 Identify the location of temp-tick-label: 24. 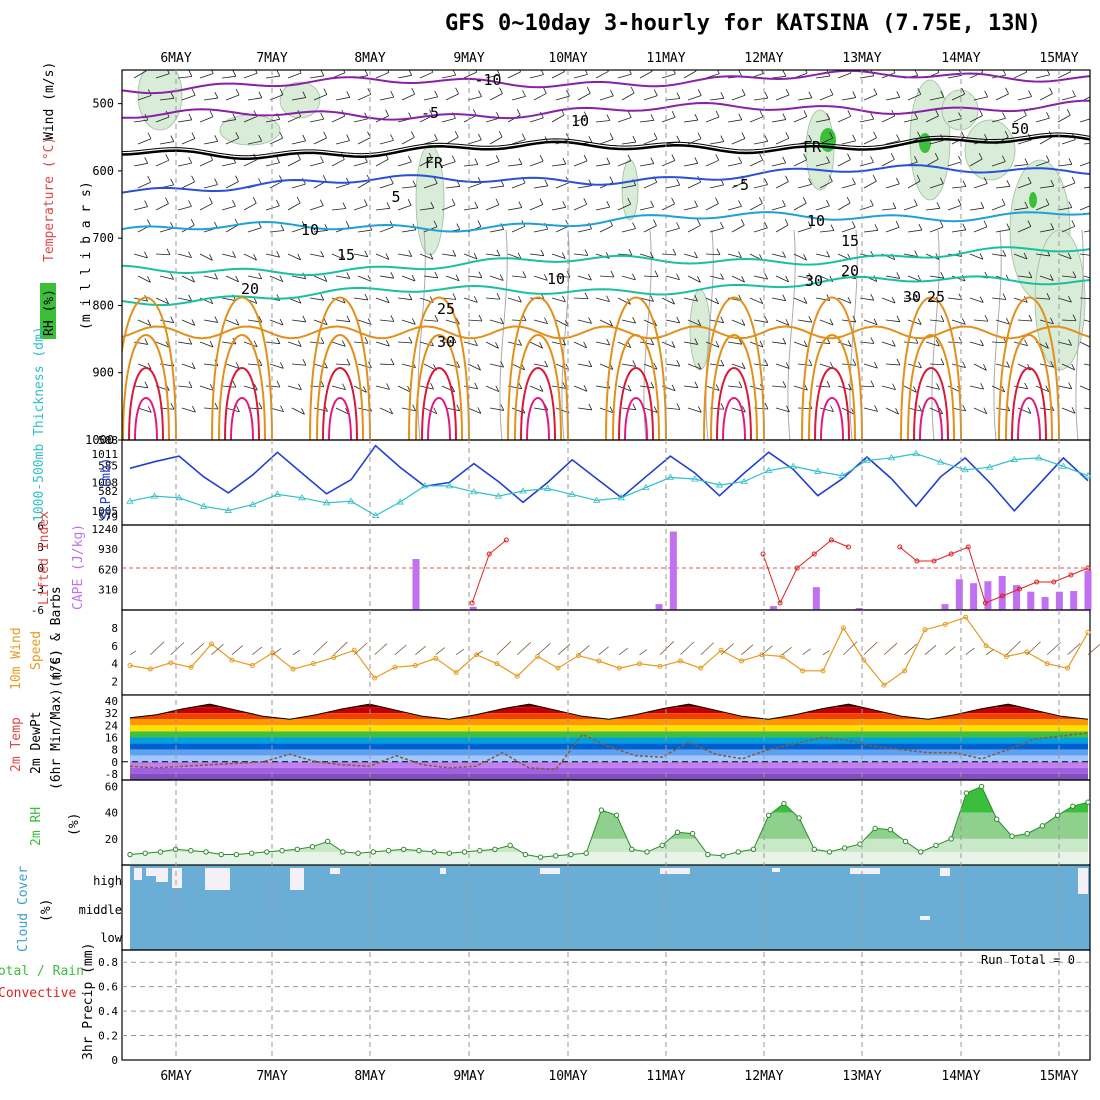
(112, 725).